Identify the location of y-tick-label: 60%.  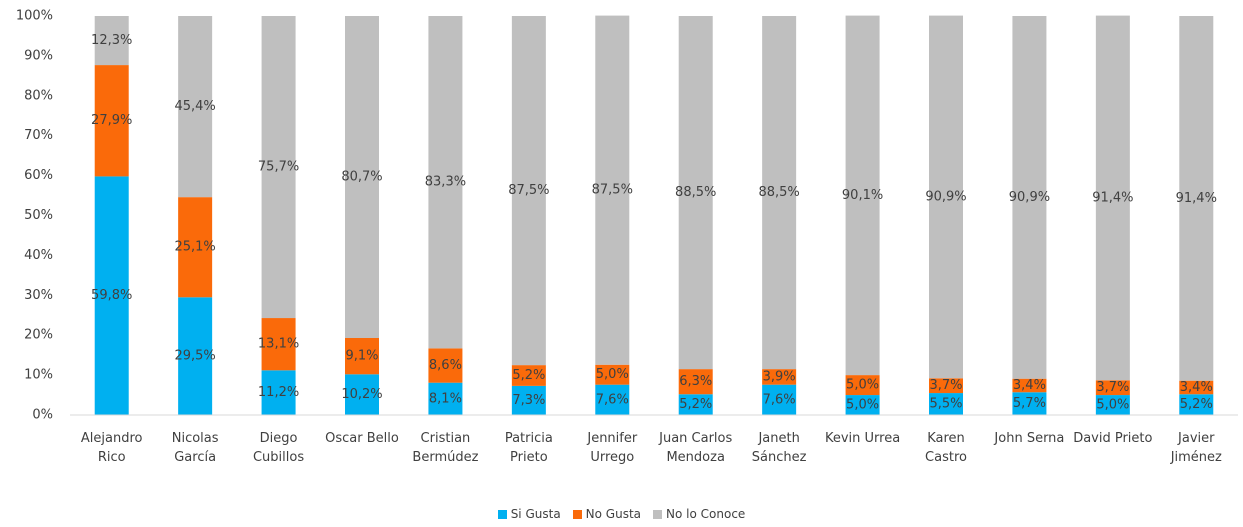
(38, 175).